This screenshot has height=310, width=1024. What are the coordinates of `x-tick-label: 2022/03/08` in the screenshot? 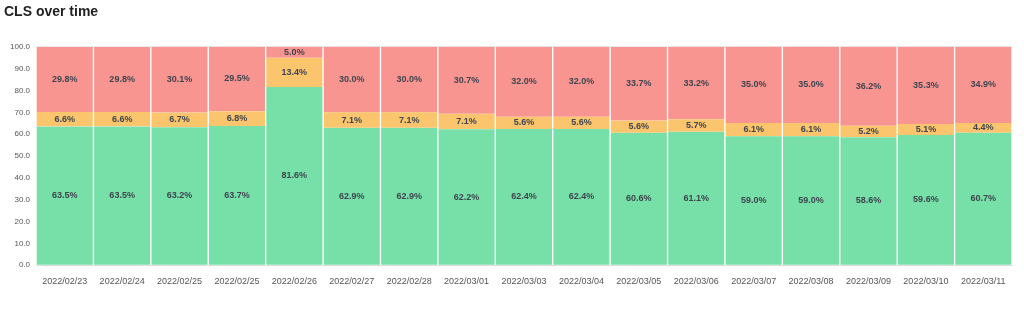 It's located at (811, 281).